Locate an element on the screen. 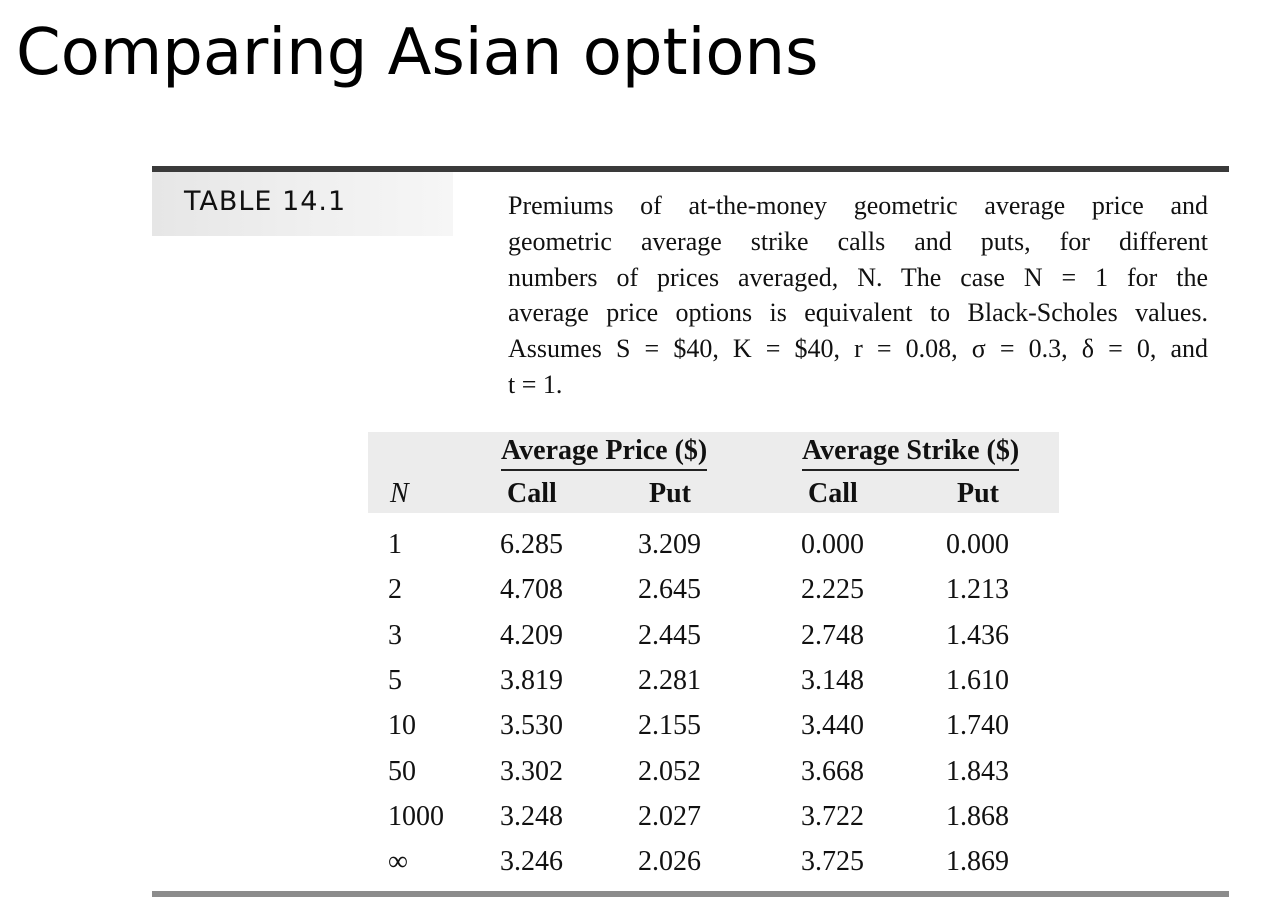  col-header-strike-call: Call is located at coordinates (833, 493).